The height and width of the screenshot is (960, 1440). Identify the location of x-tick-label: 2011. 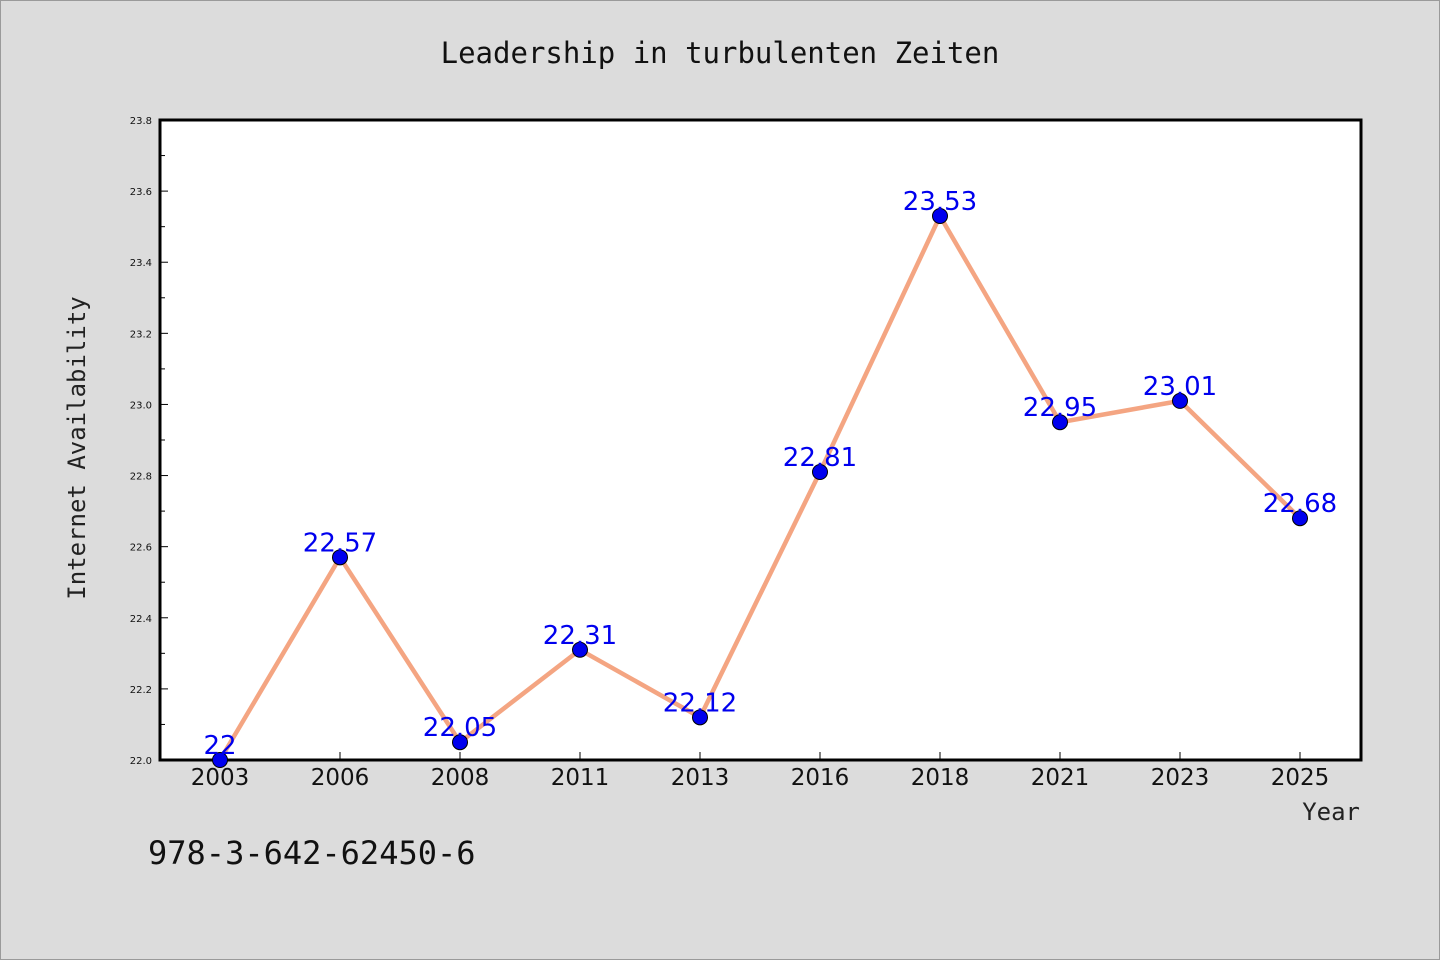
(580, 778).